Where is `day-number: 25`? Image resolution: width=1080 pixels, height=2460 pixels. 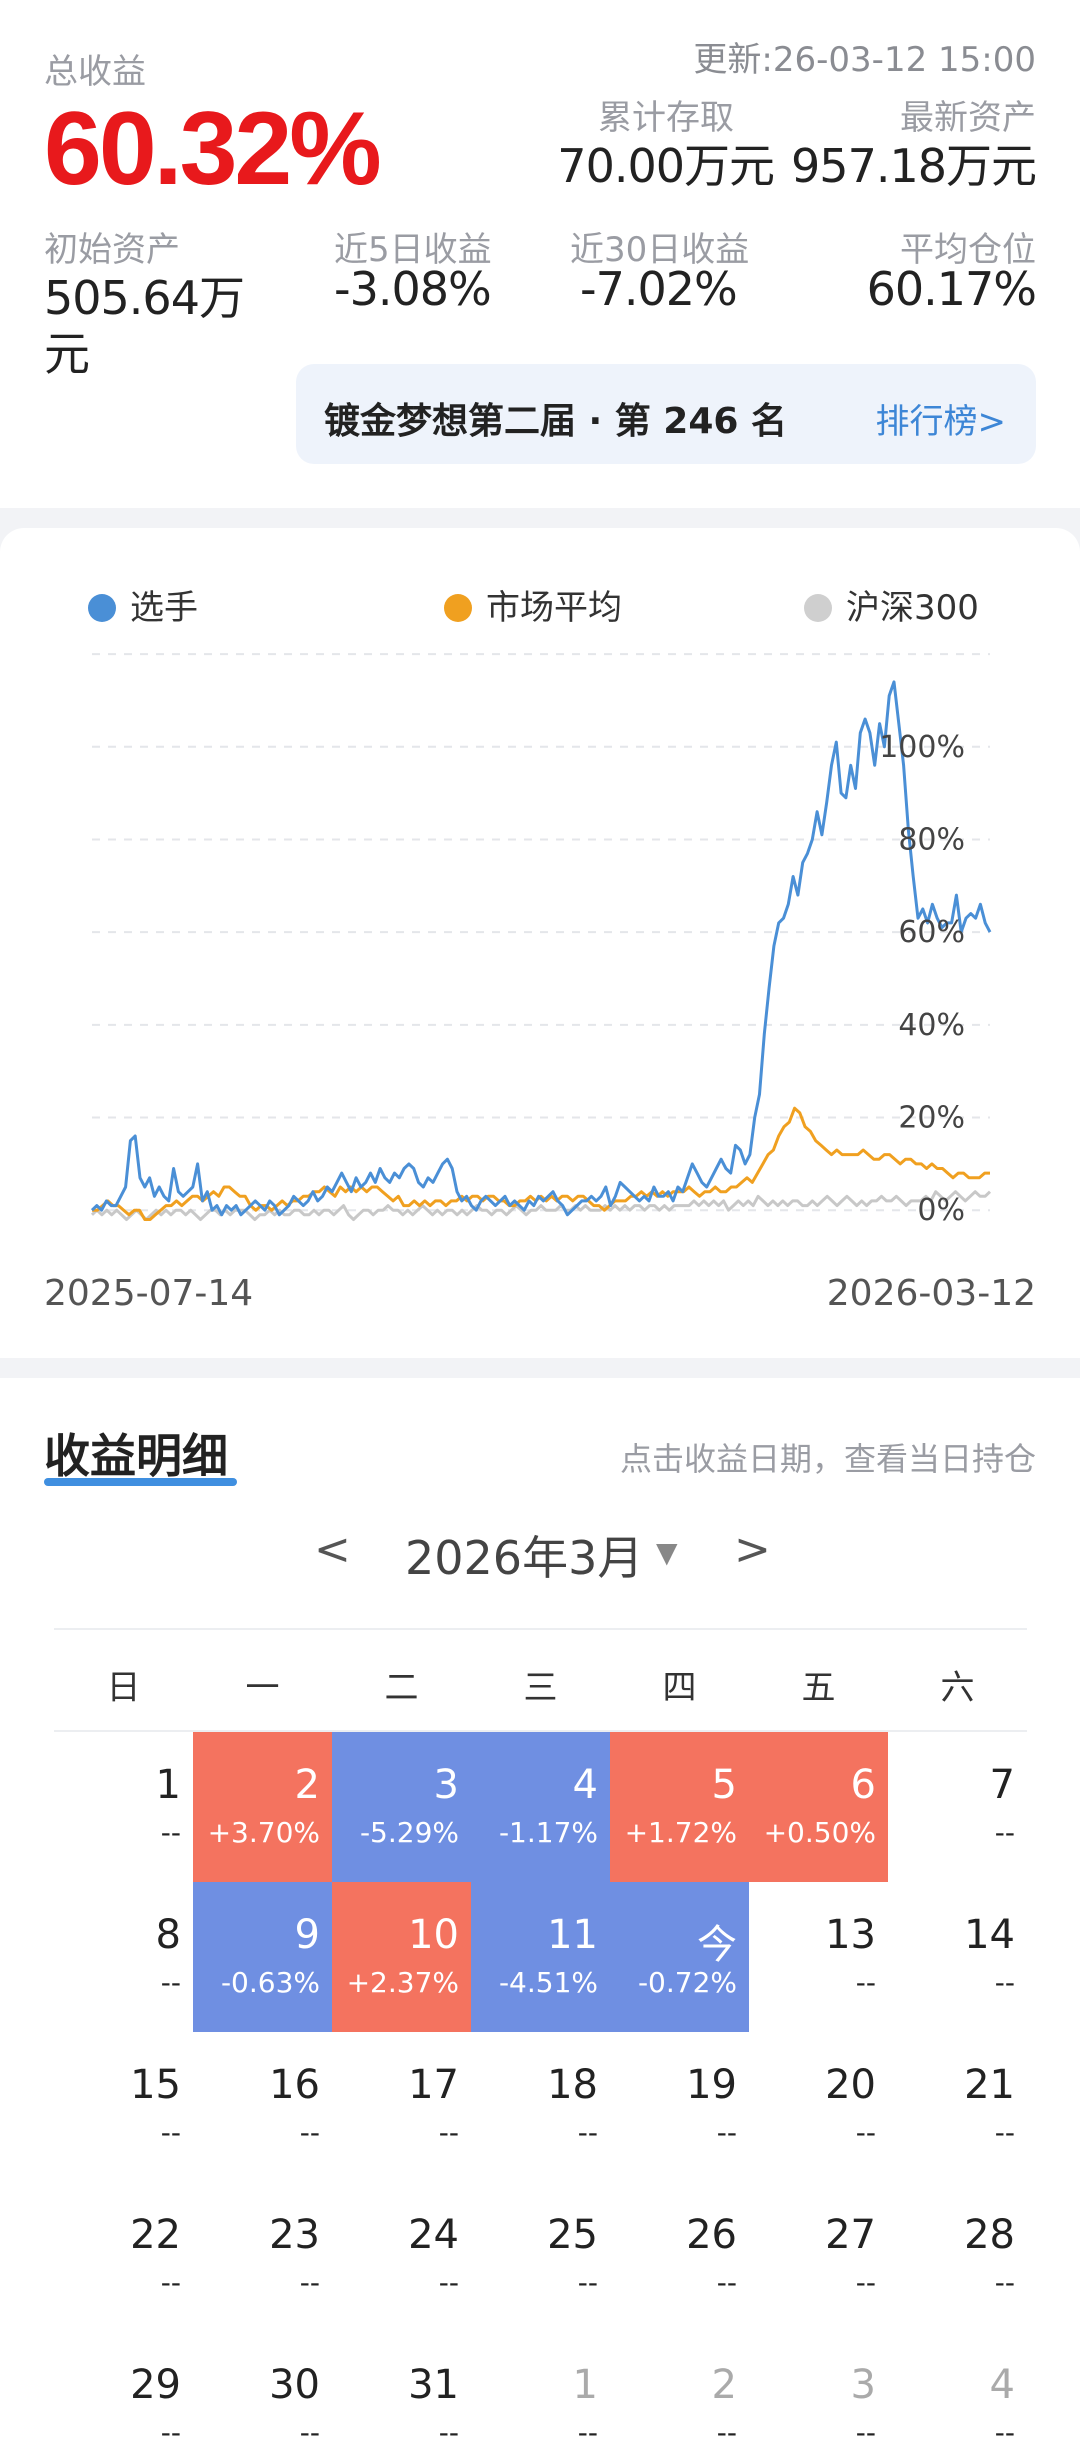
day-number: 25 is located at coordinates (572, 2235).